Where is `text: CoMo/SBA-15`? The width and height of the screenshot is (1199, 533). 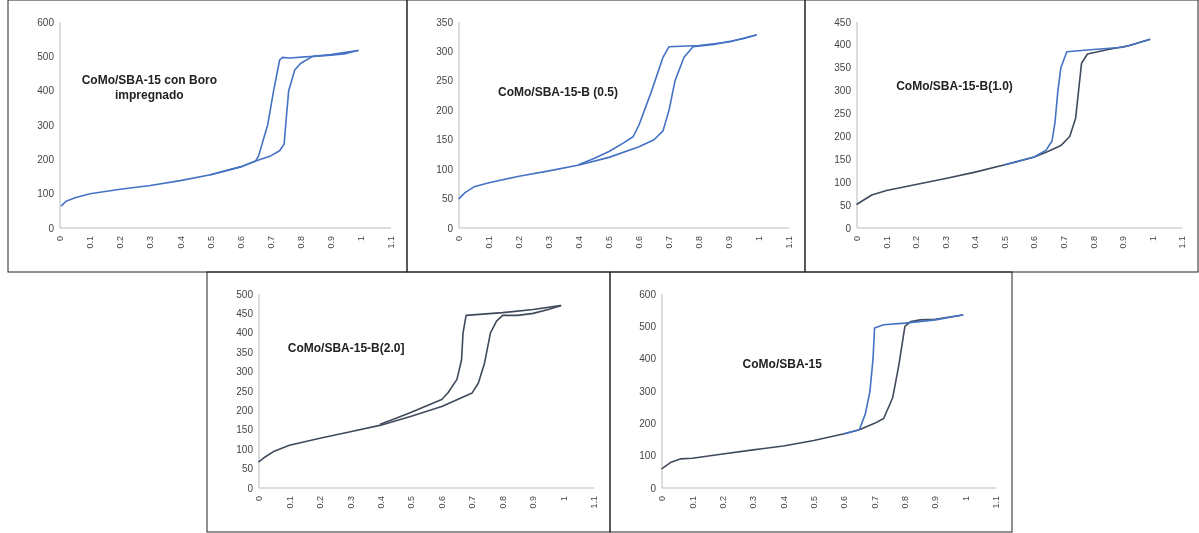
text: CoMo/SBA-15 is located at coordinates (782, 363).